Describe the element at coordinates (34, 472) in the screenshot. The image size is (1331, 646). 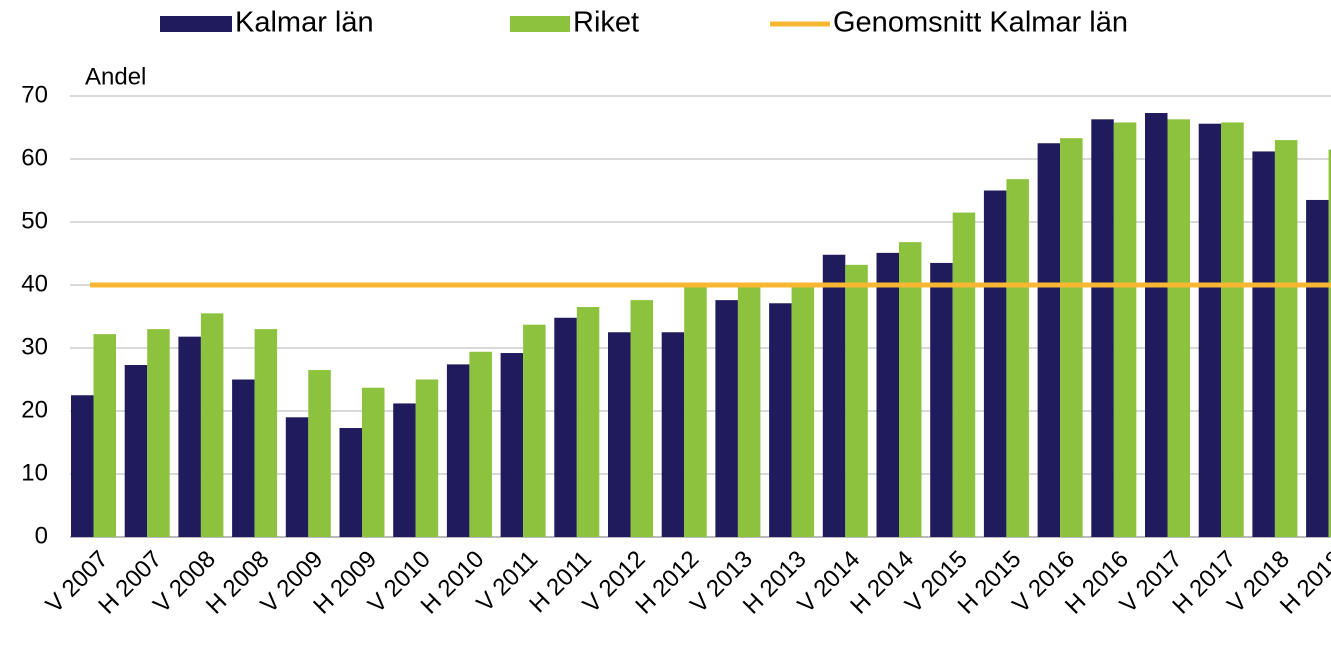
I see `y-tick-label: 10` at that location.